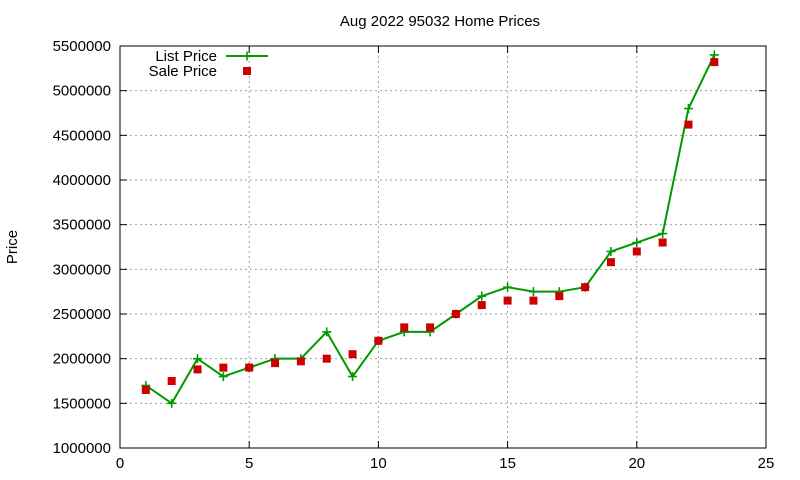 The image size is (800, 480). Describe the element at coordinates (378, 463) in the screenshot. I see `x-tick-label: 10` at that location.